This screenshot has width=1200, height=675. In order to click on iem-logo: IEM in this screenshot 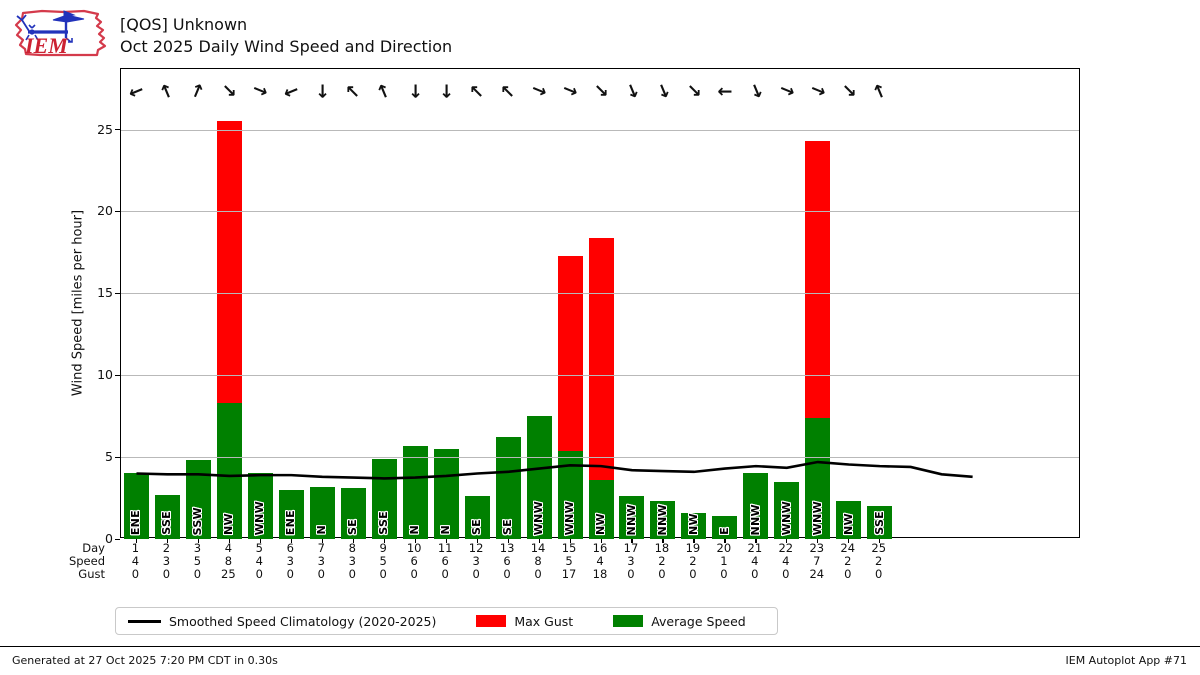, I will do `click(60, 33)`.